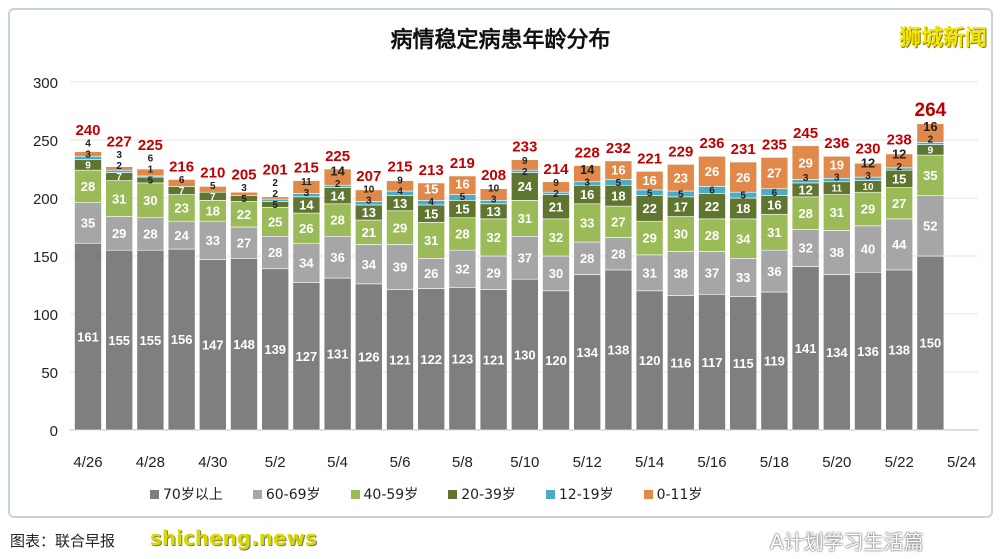 The height and width of the screenshot is (559, 1001). I want to click on legend-label: 12-19岁, so click(586, 495).